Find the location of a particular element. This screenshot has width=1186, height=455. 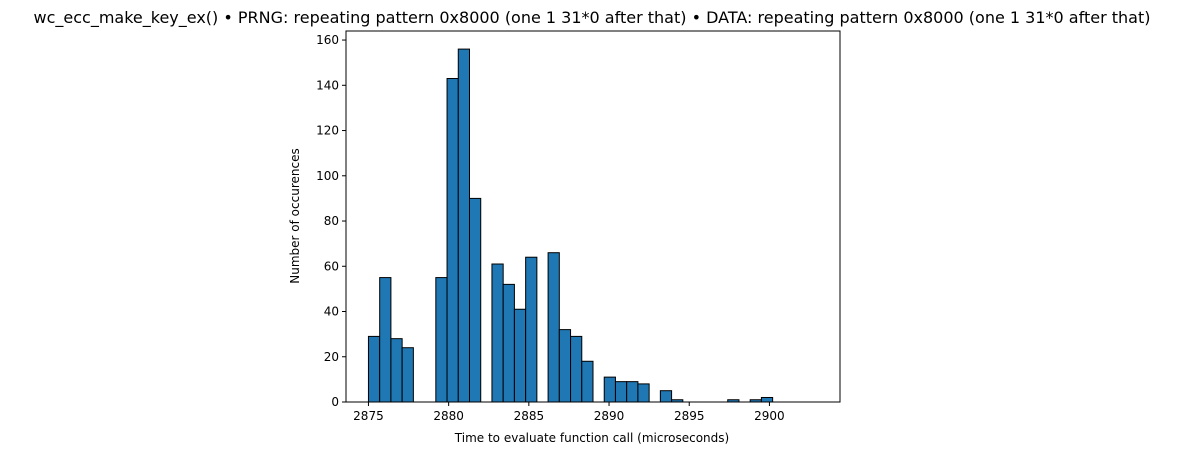

y-tick-label: 100 is located at coordinates (327, 176).